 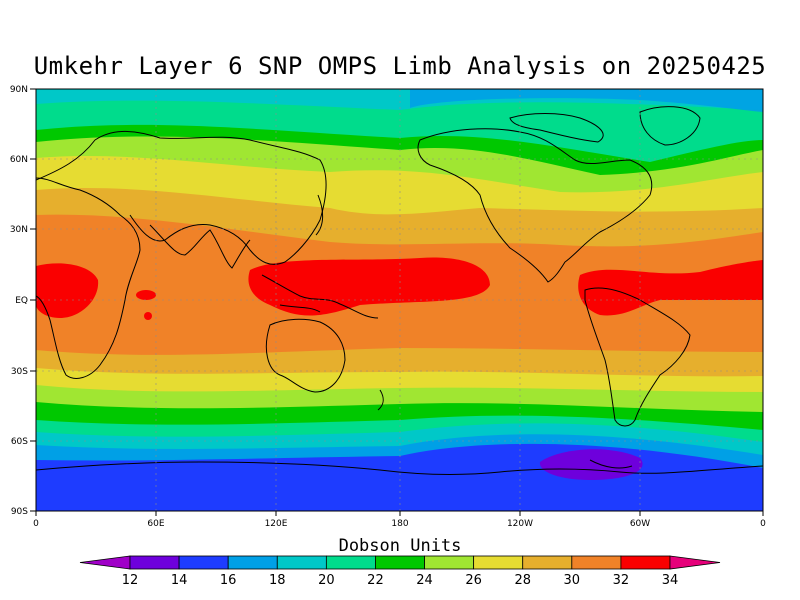 What do you see at coordinates (277, 580) in the screenshot?
I see `colorbar-label: 18` at bounding box center [277, 580].